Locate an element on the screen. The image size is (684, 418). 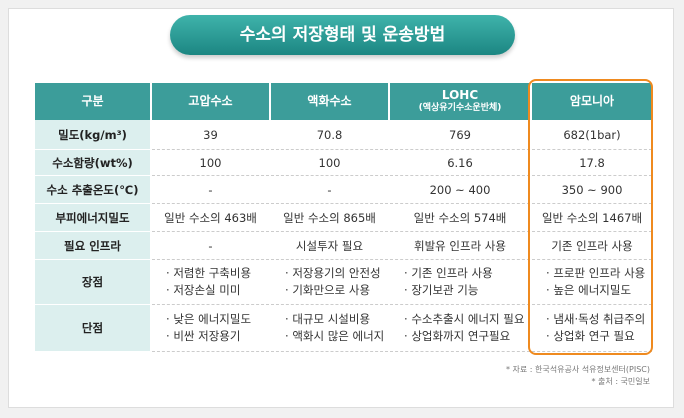
header-text: LOHC is located at coordinates (460, 95).